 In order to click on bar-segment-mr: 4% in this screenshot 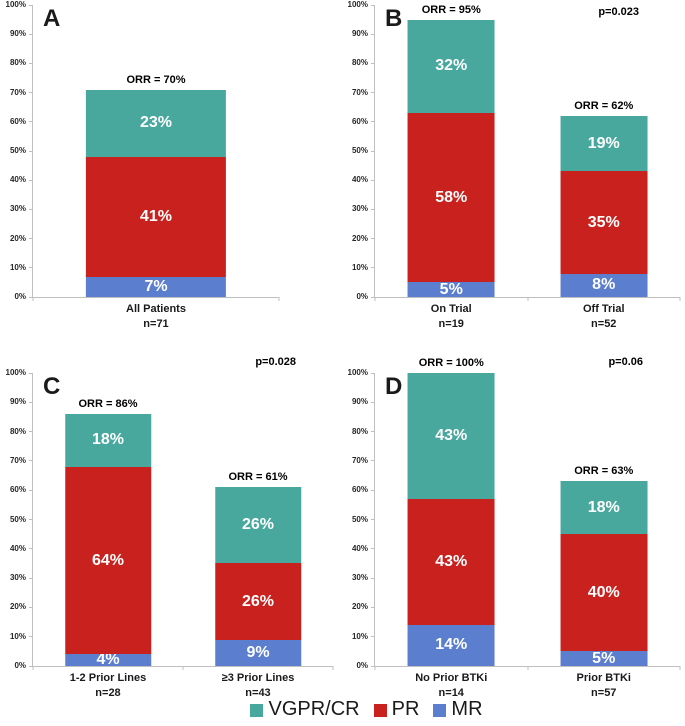, I will do `click(108, 660)`.